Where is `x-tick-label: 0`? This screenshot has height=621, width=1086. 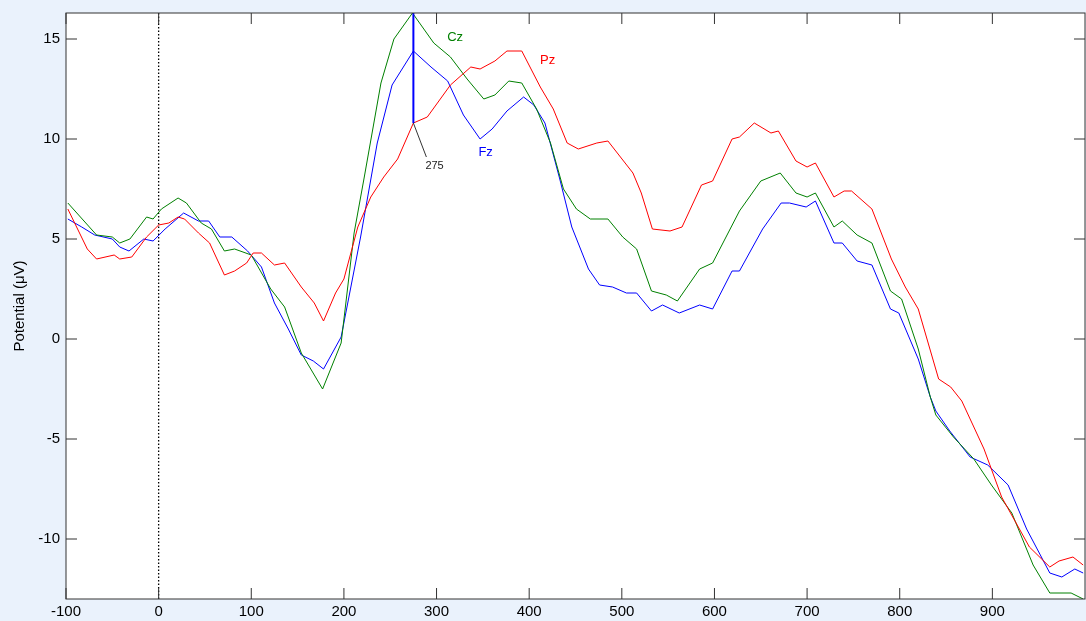
x-tick-label: 0 is located at coordinates (158, 610).